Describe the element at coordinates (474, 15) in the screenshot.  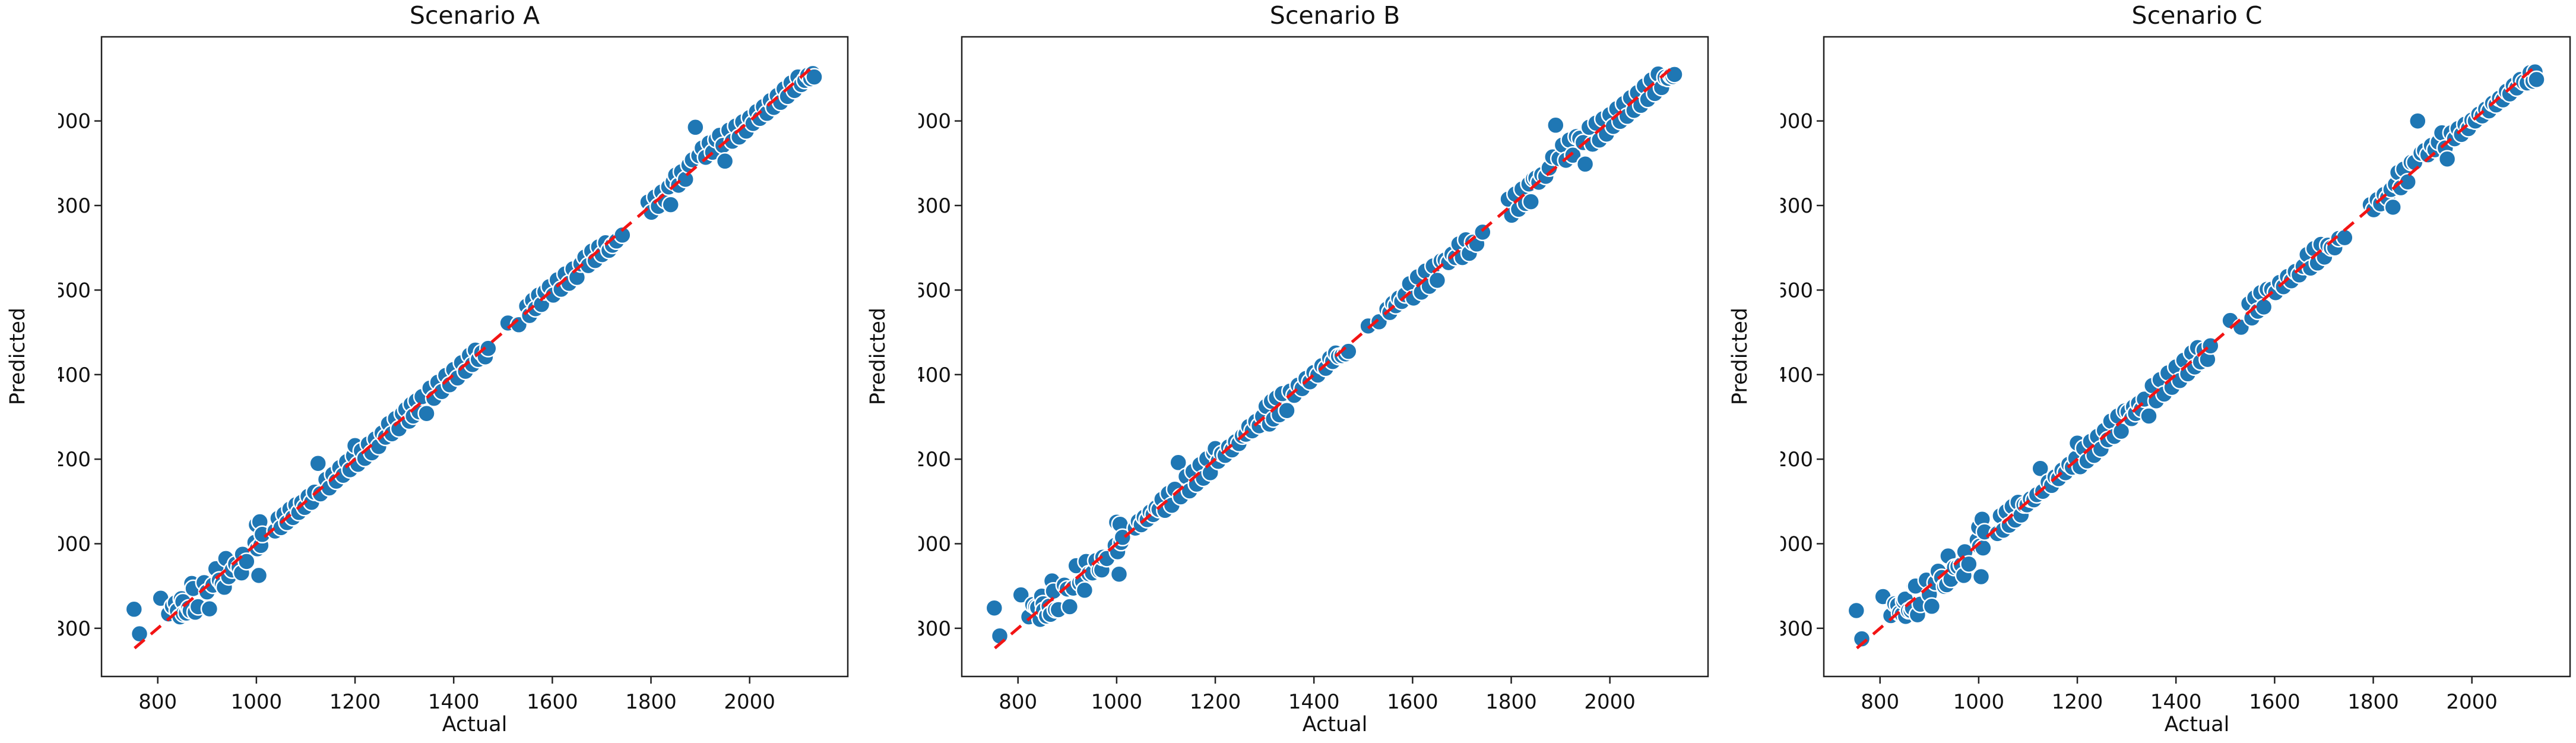
I see `subplot-title: Scenario A` at that location.